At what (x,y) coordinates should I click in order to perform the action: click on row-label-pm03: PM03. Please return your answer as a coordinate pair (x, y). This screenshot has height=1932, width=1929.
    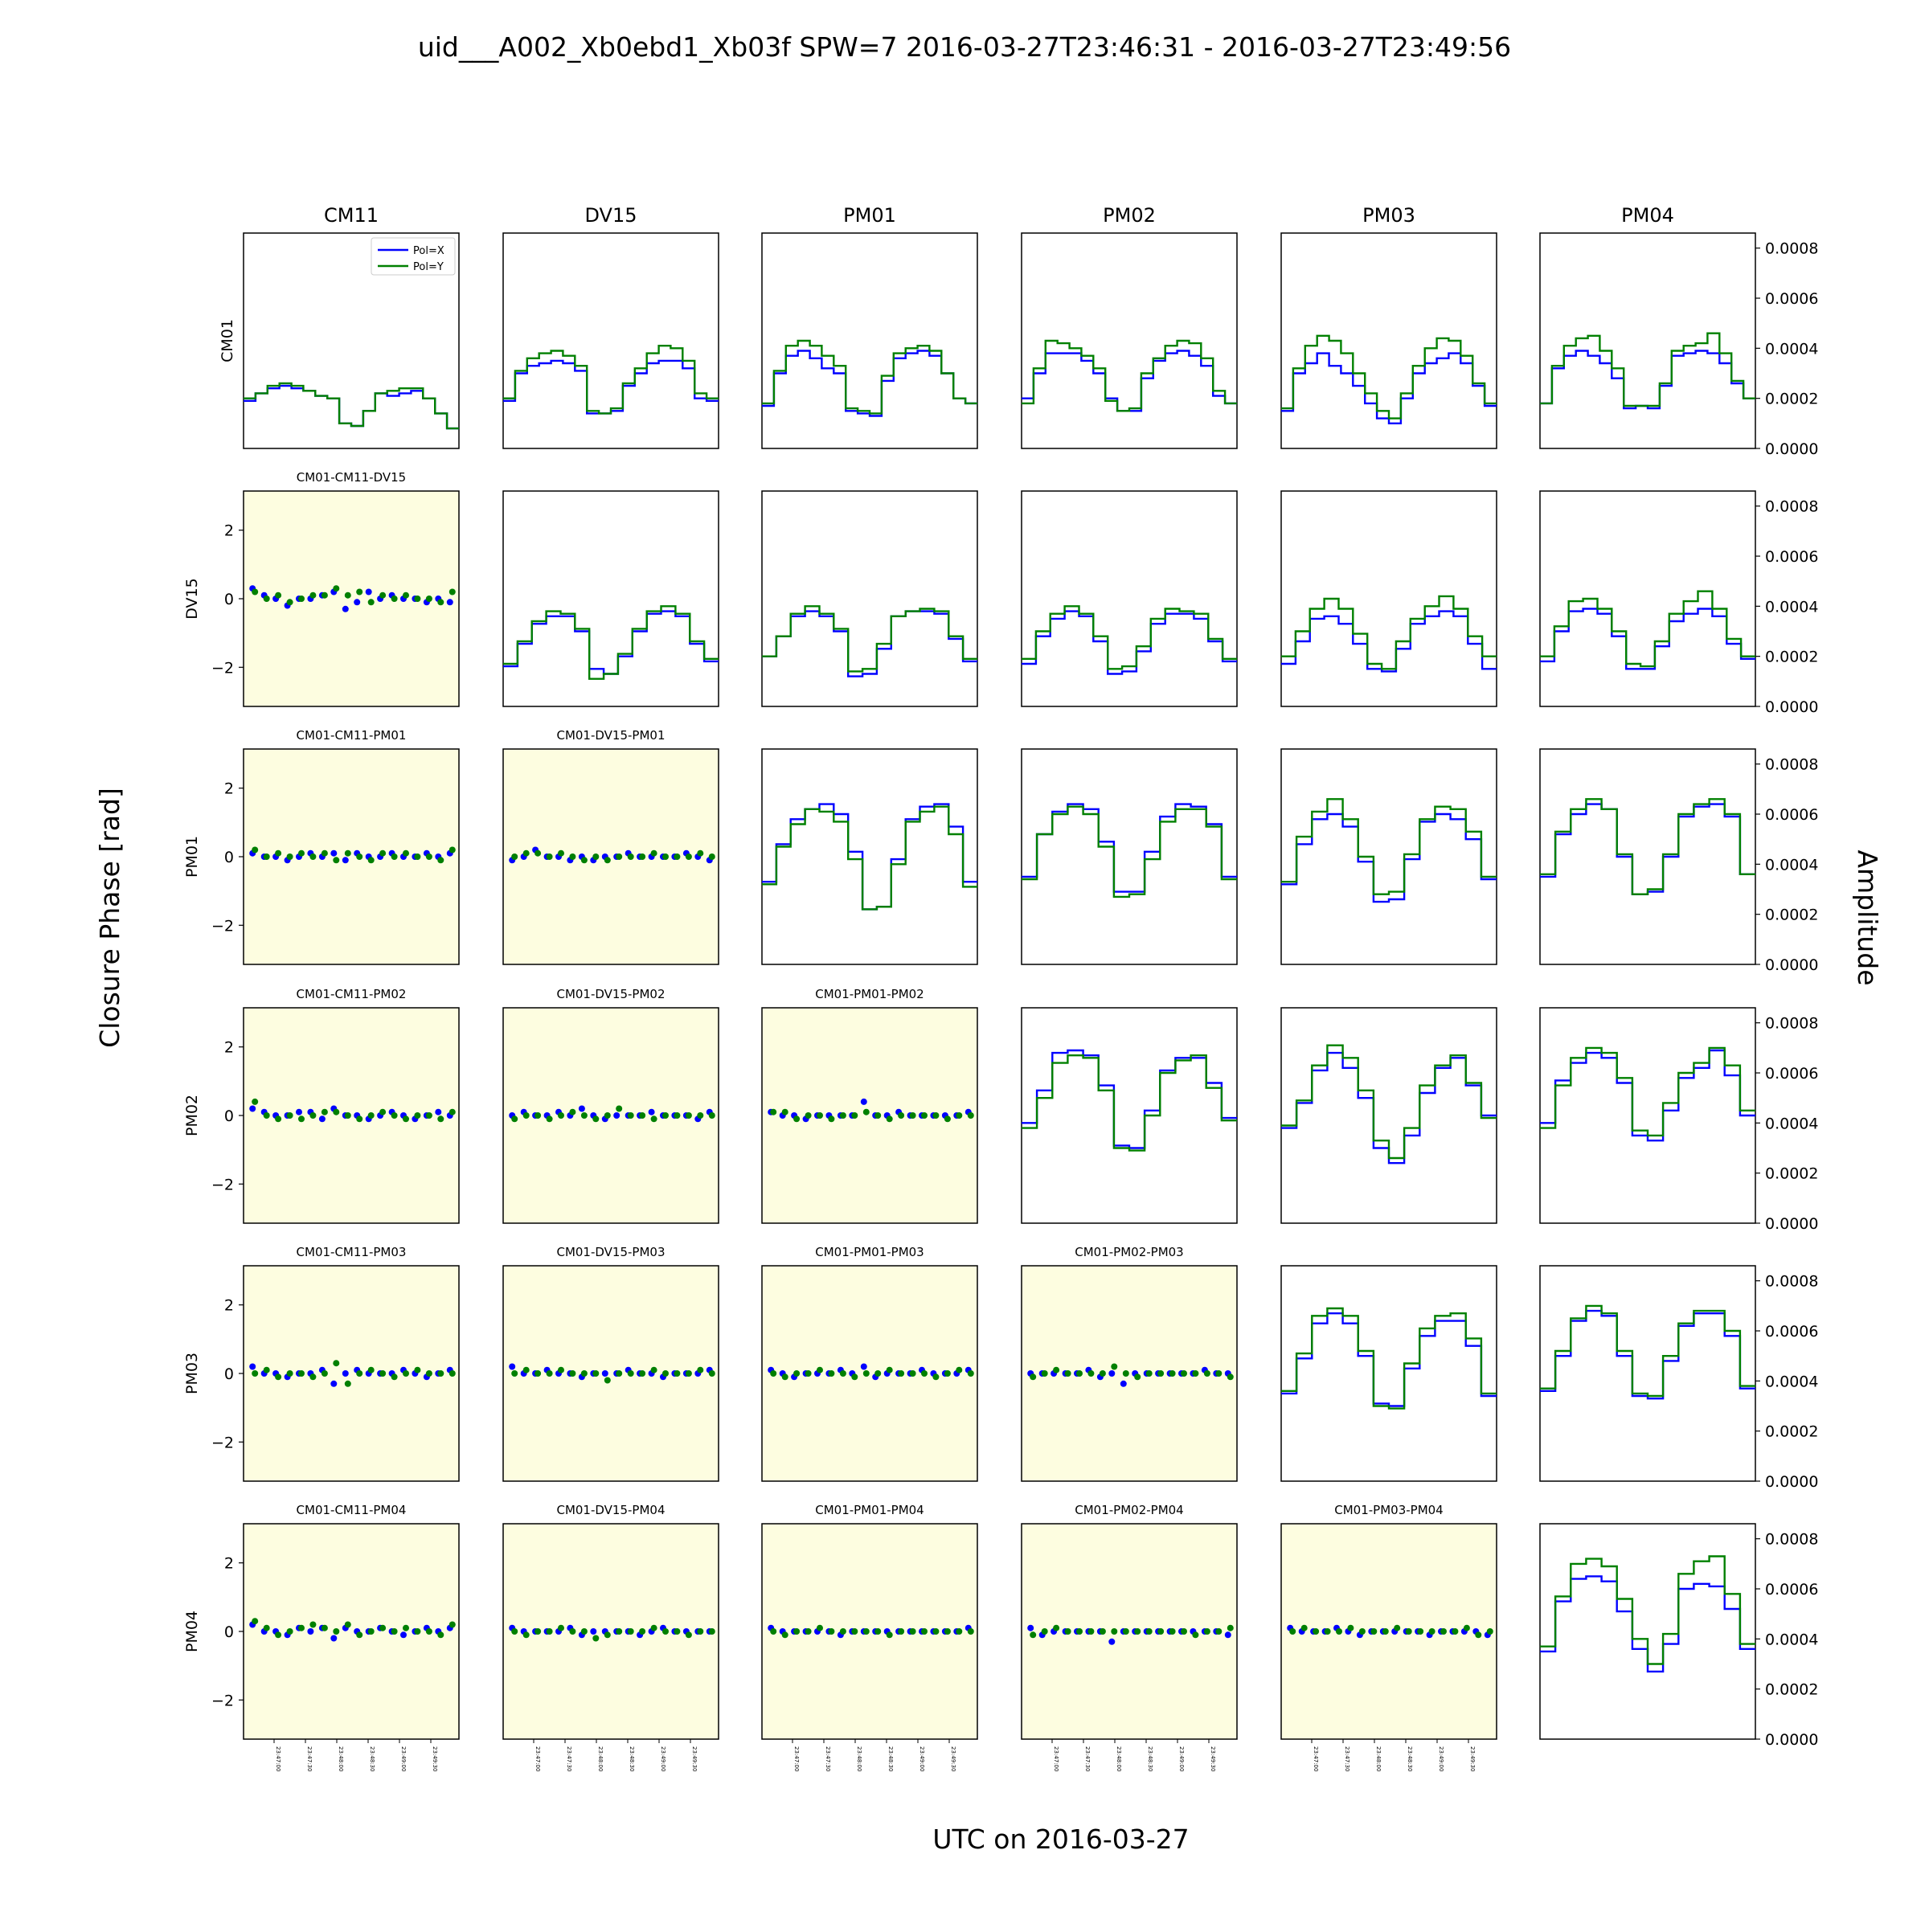
    Looking at the image, I should click on (192, 1373).